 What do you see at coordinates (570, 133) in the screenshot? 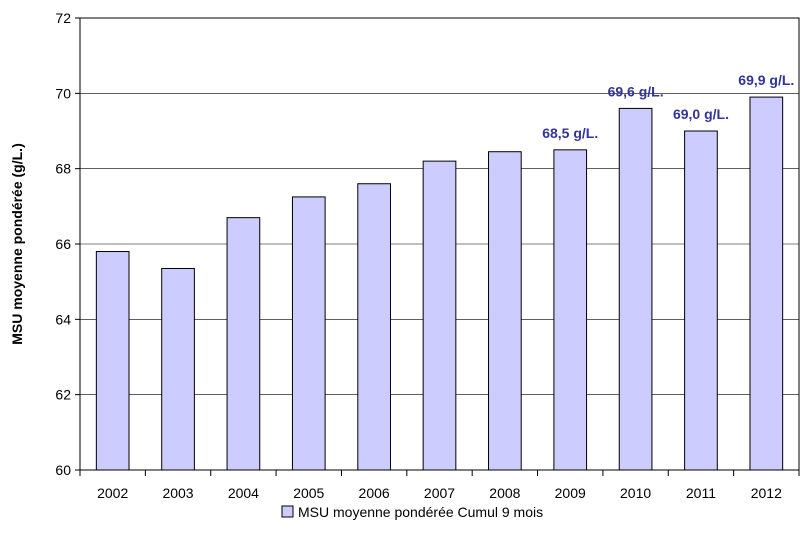
I see `data-label-2009: 68,5 g/L.` at bounding box center [570, 133].